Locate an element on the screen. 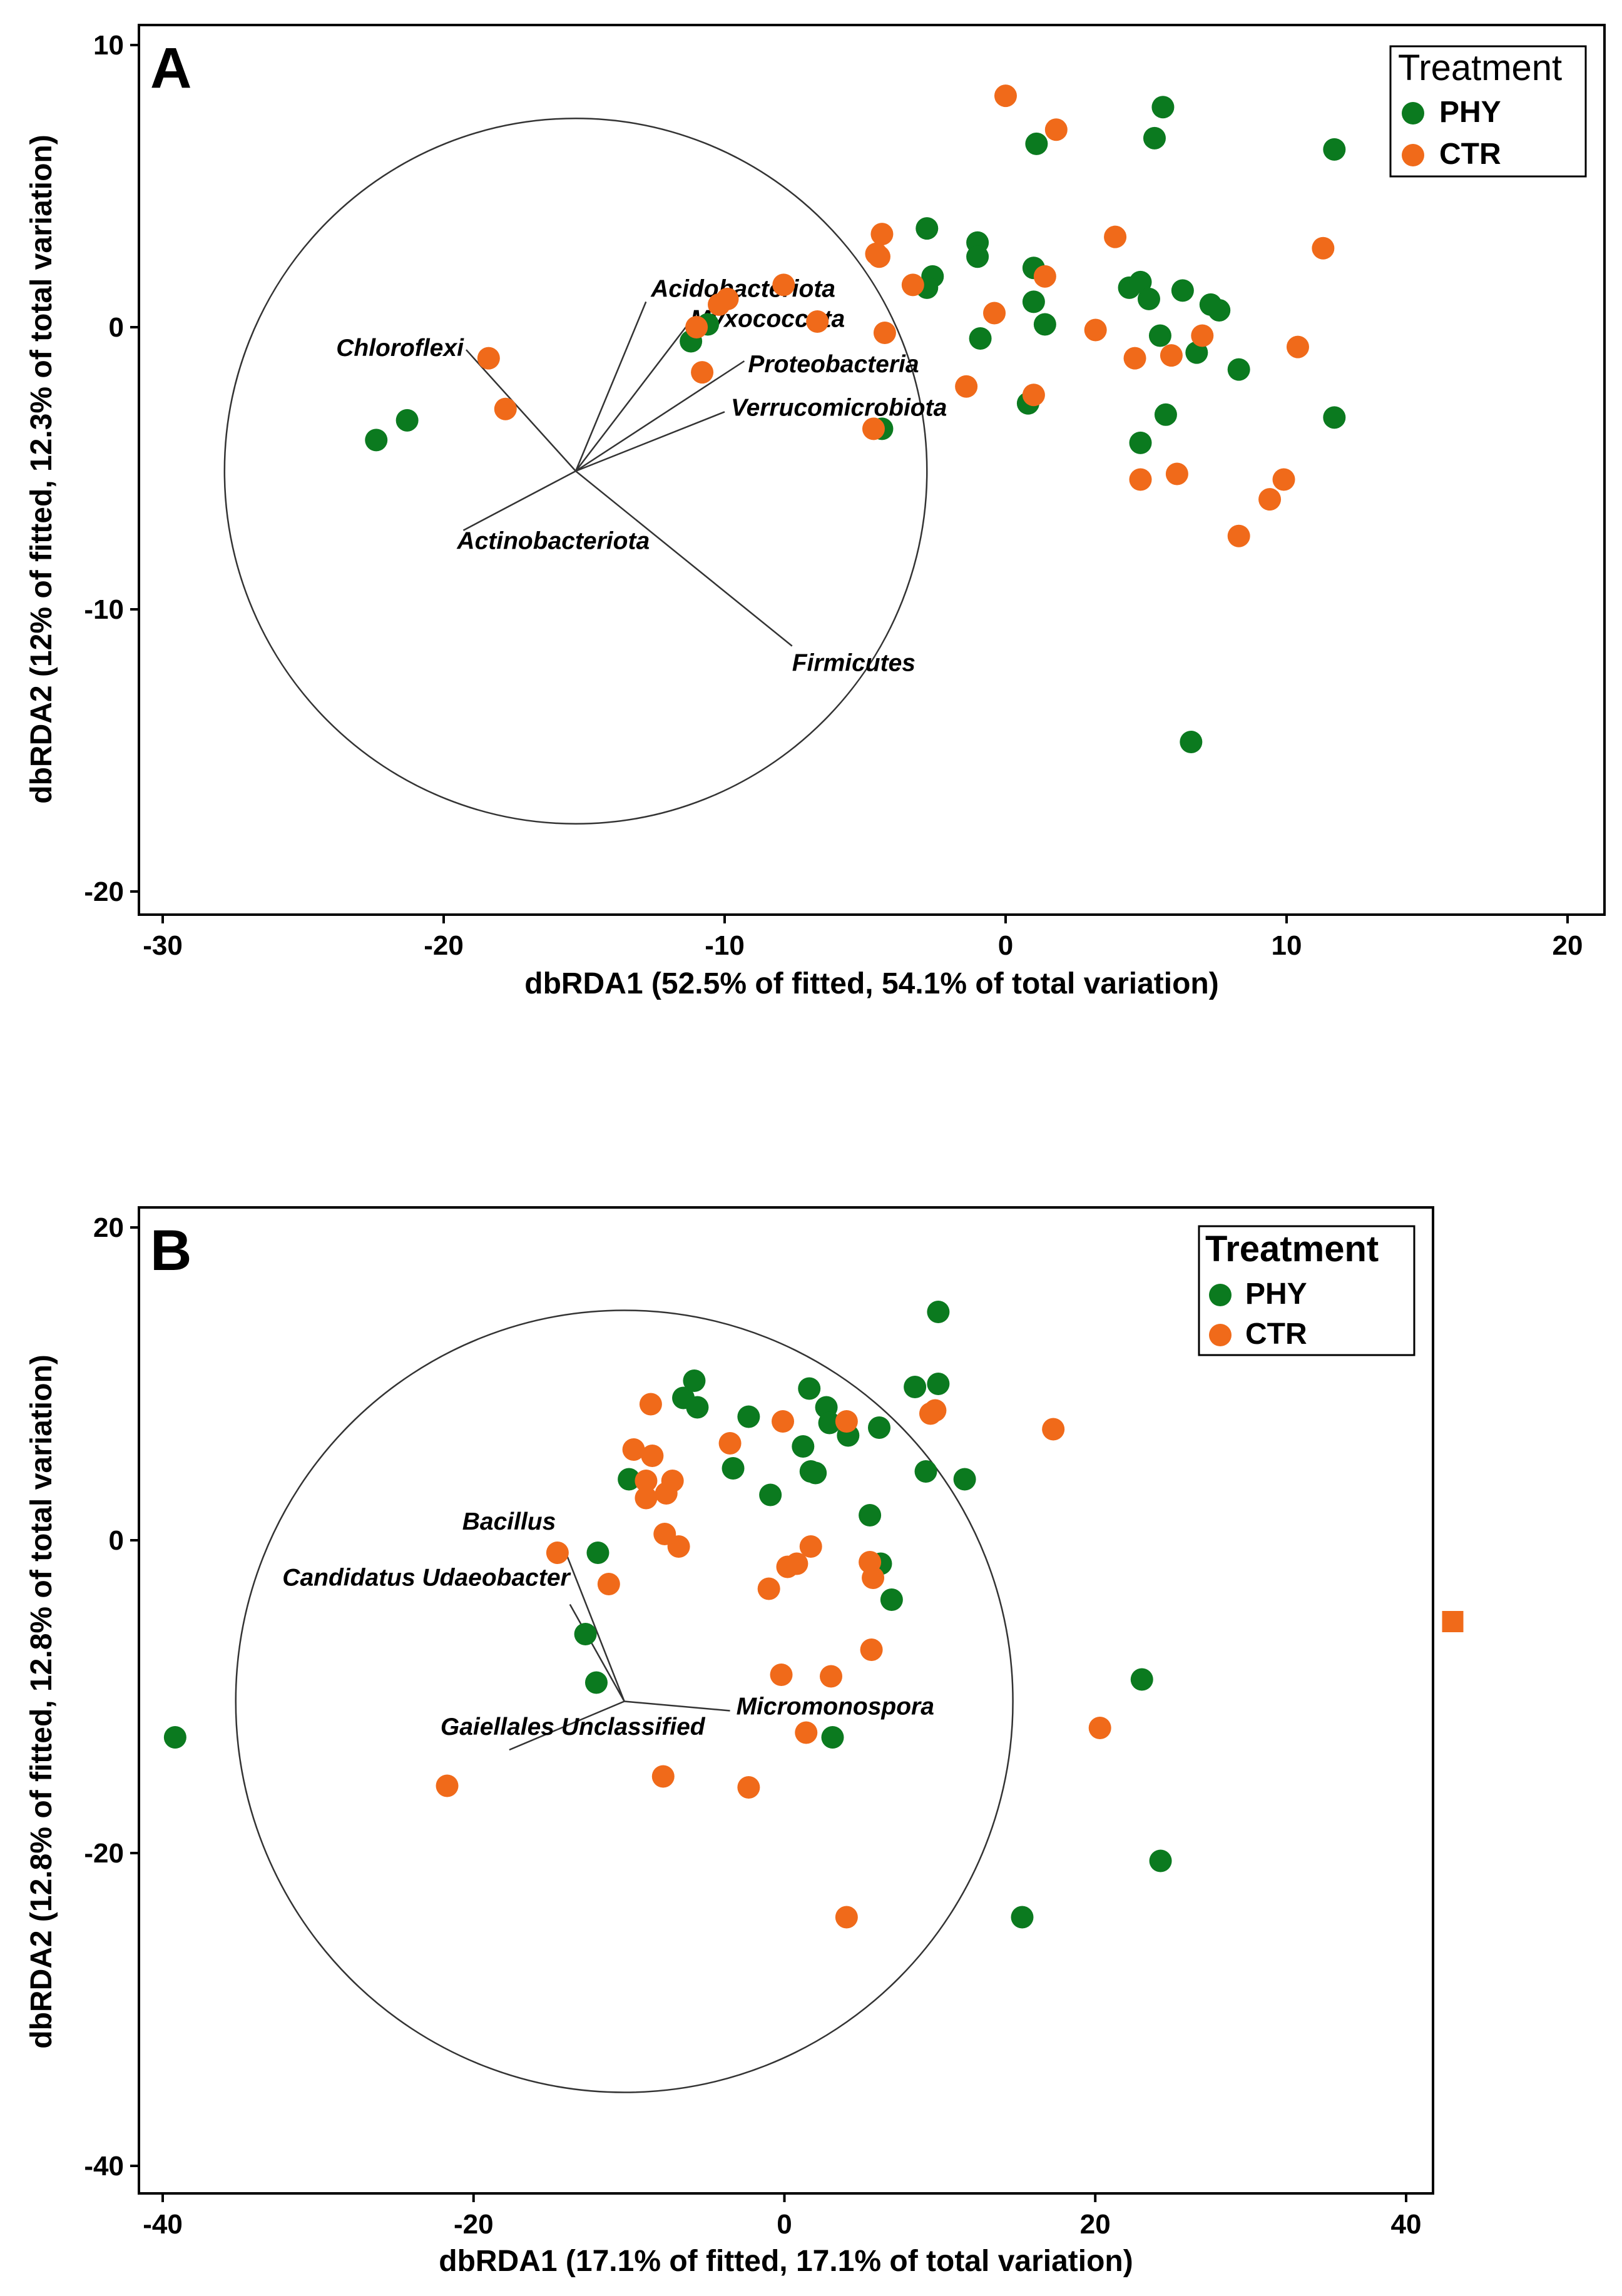 This screenshot has height=2296, width=1622. y-tick-label-a-0: 10 is located at coordinates (108, 46).